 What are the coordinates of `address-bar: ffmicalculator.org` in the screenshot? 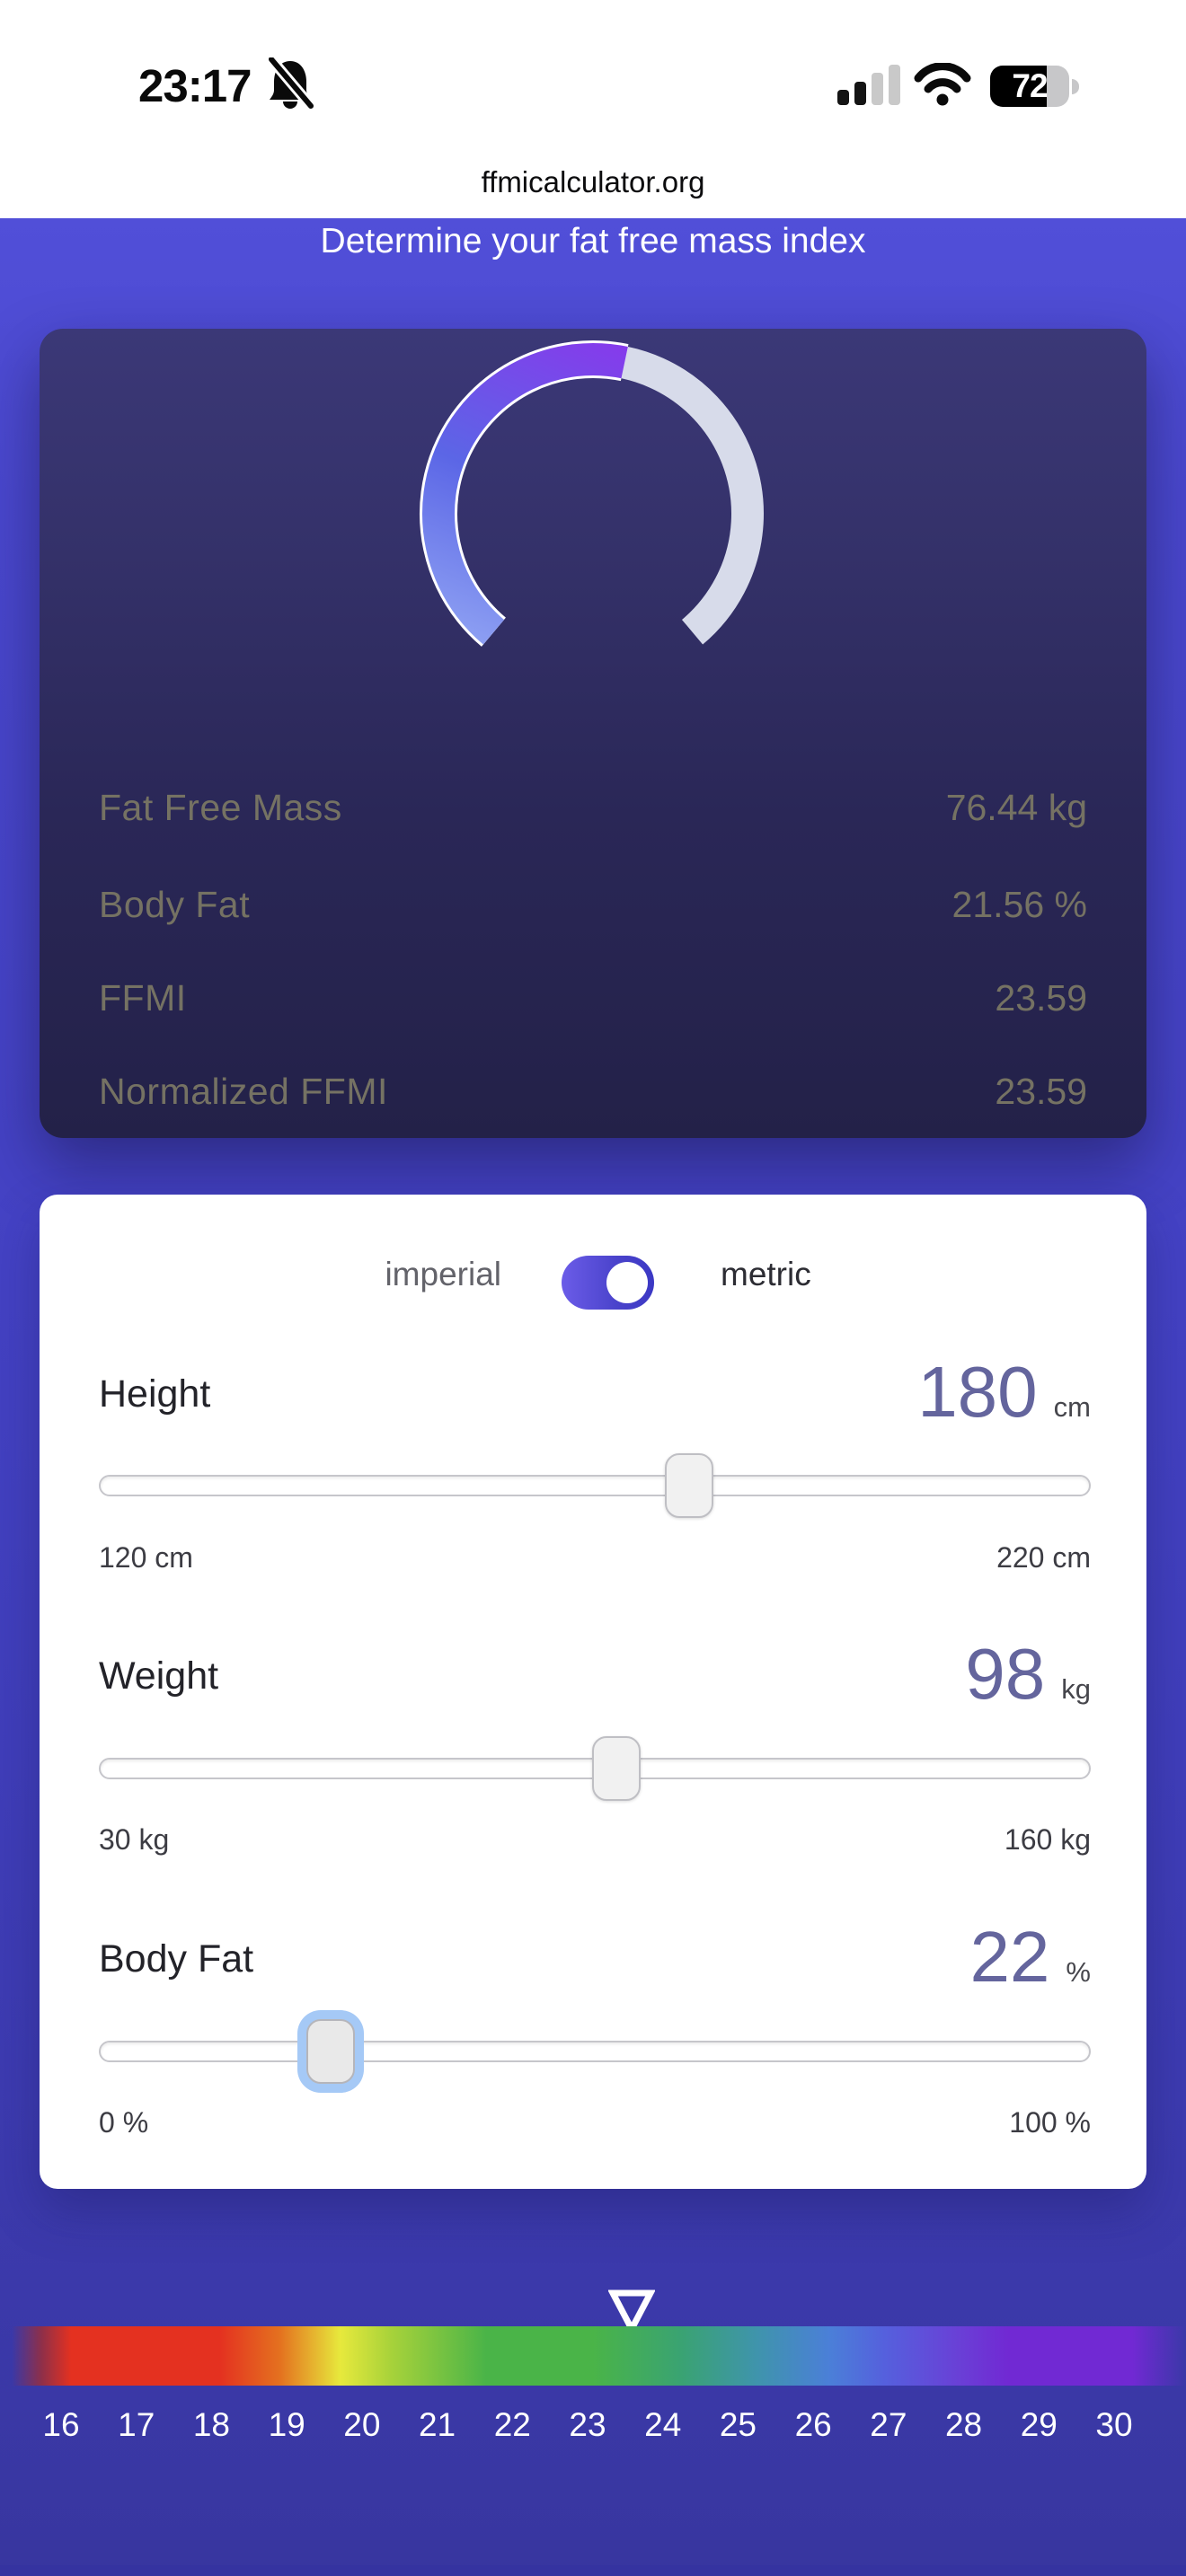 It's located at (593, 181).